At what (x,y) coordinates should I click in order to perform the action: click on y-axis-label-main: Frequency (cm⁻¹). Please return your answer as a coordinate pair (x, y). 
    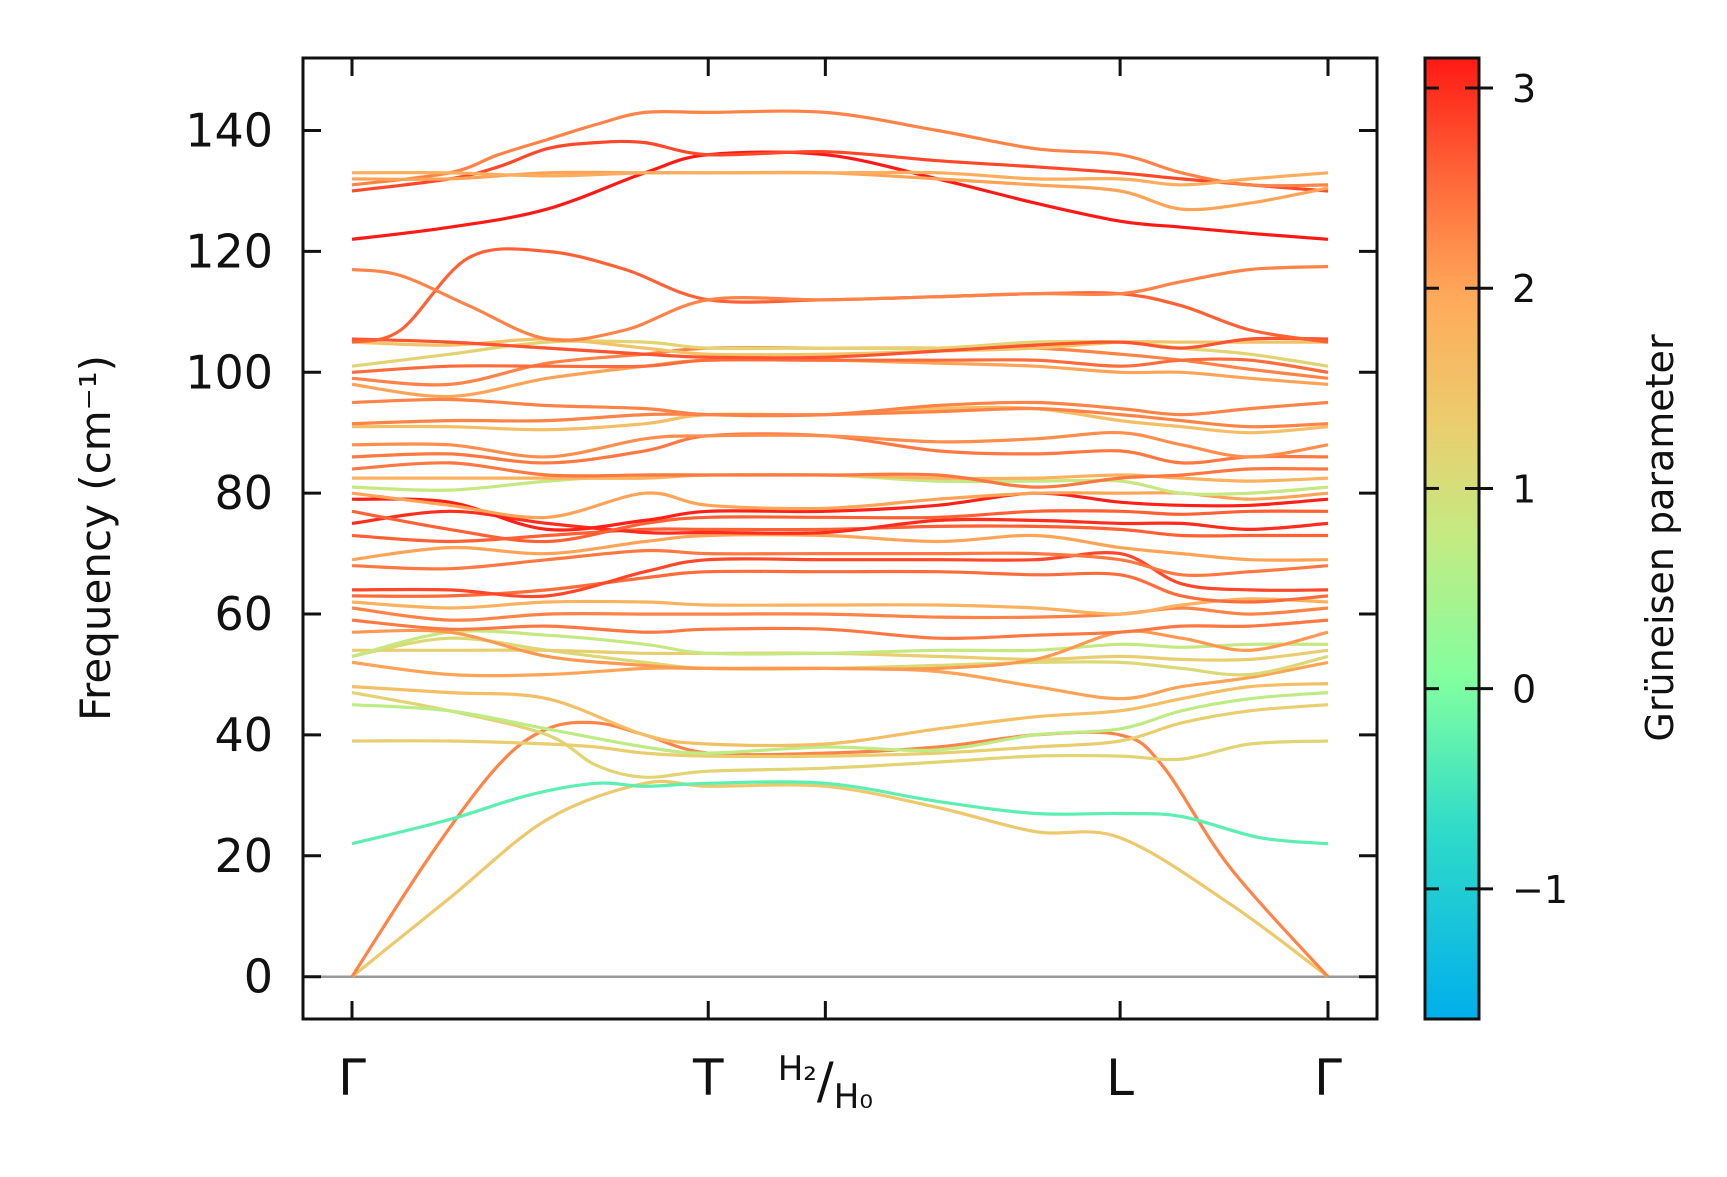
    Looking at the image, I should click on (95, 538).